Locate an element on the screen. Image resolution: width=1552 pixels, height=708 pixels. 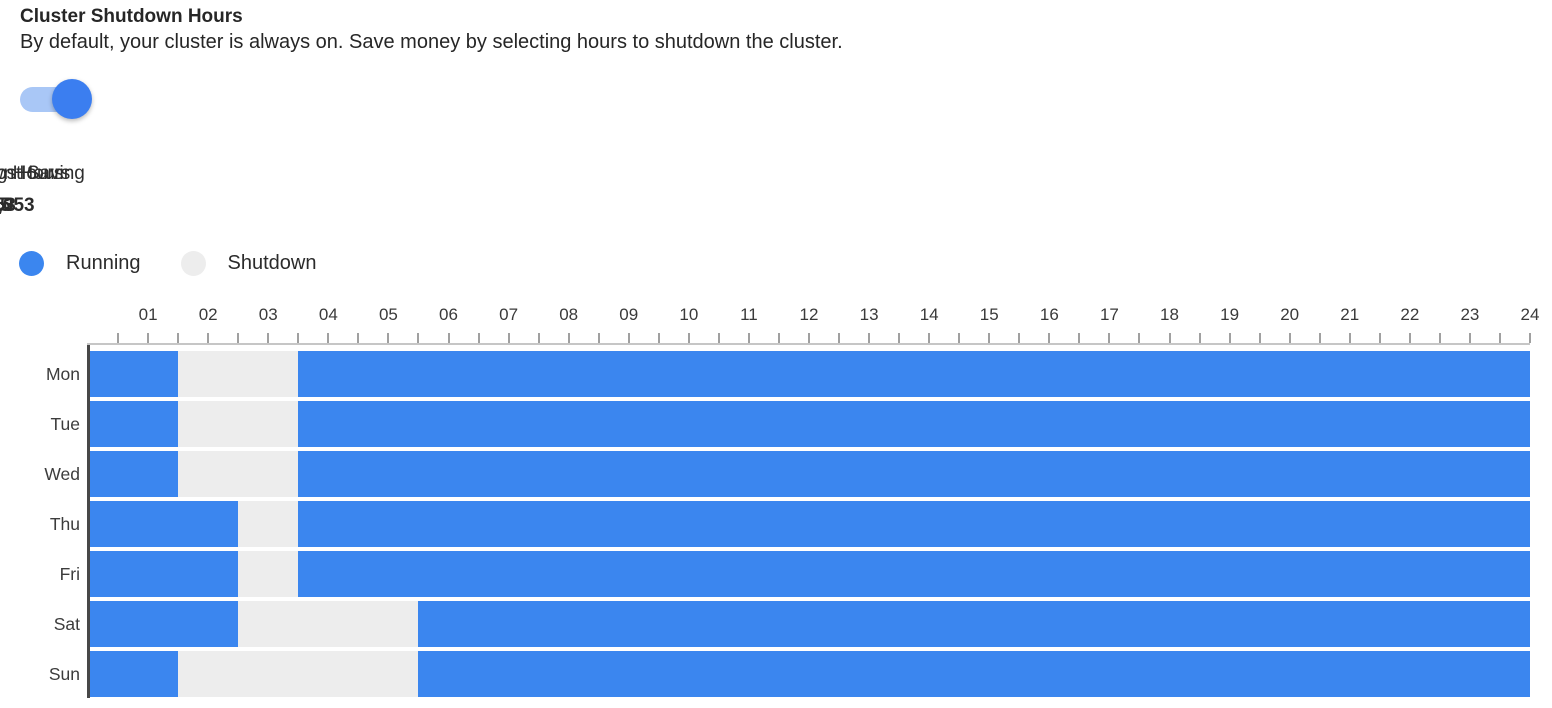
hour-label: 15 is located at coordinates (989, 314).